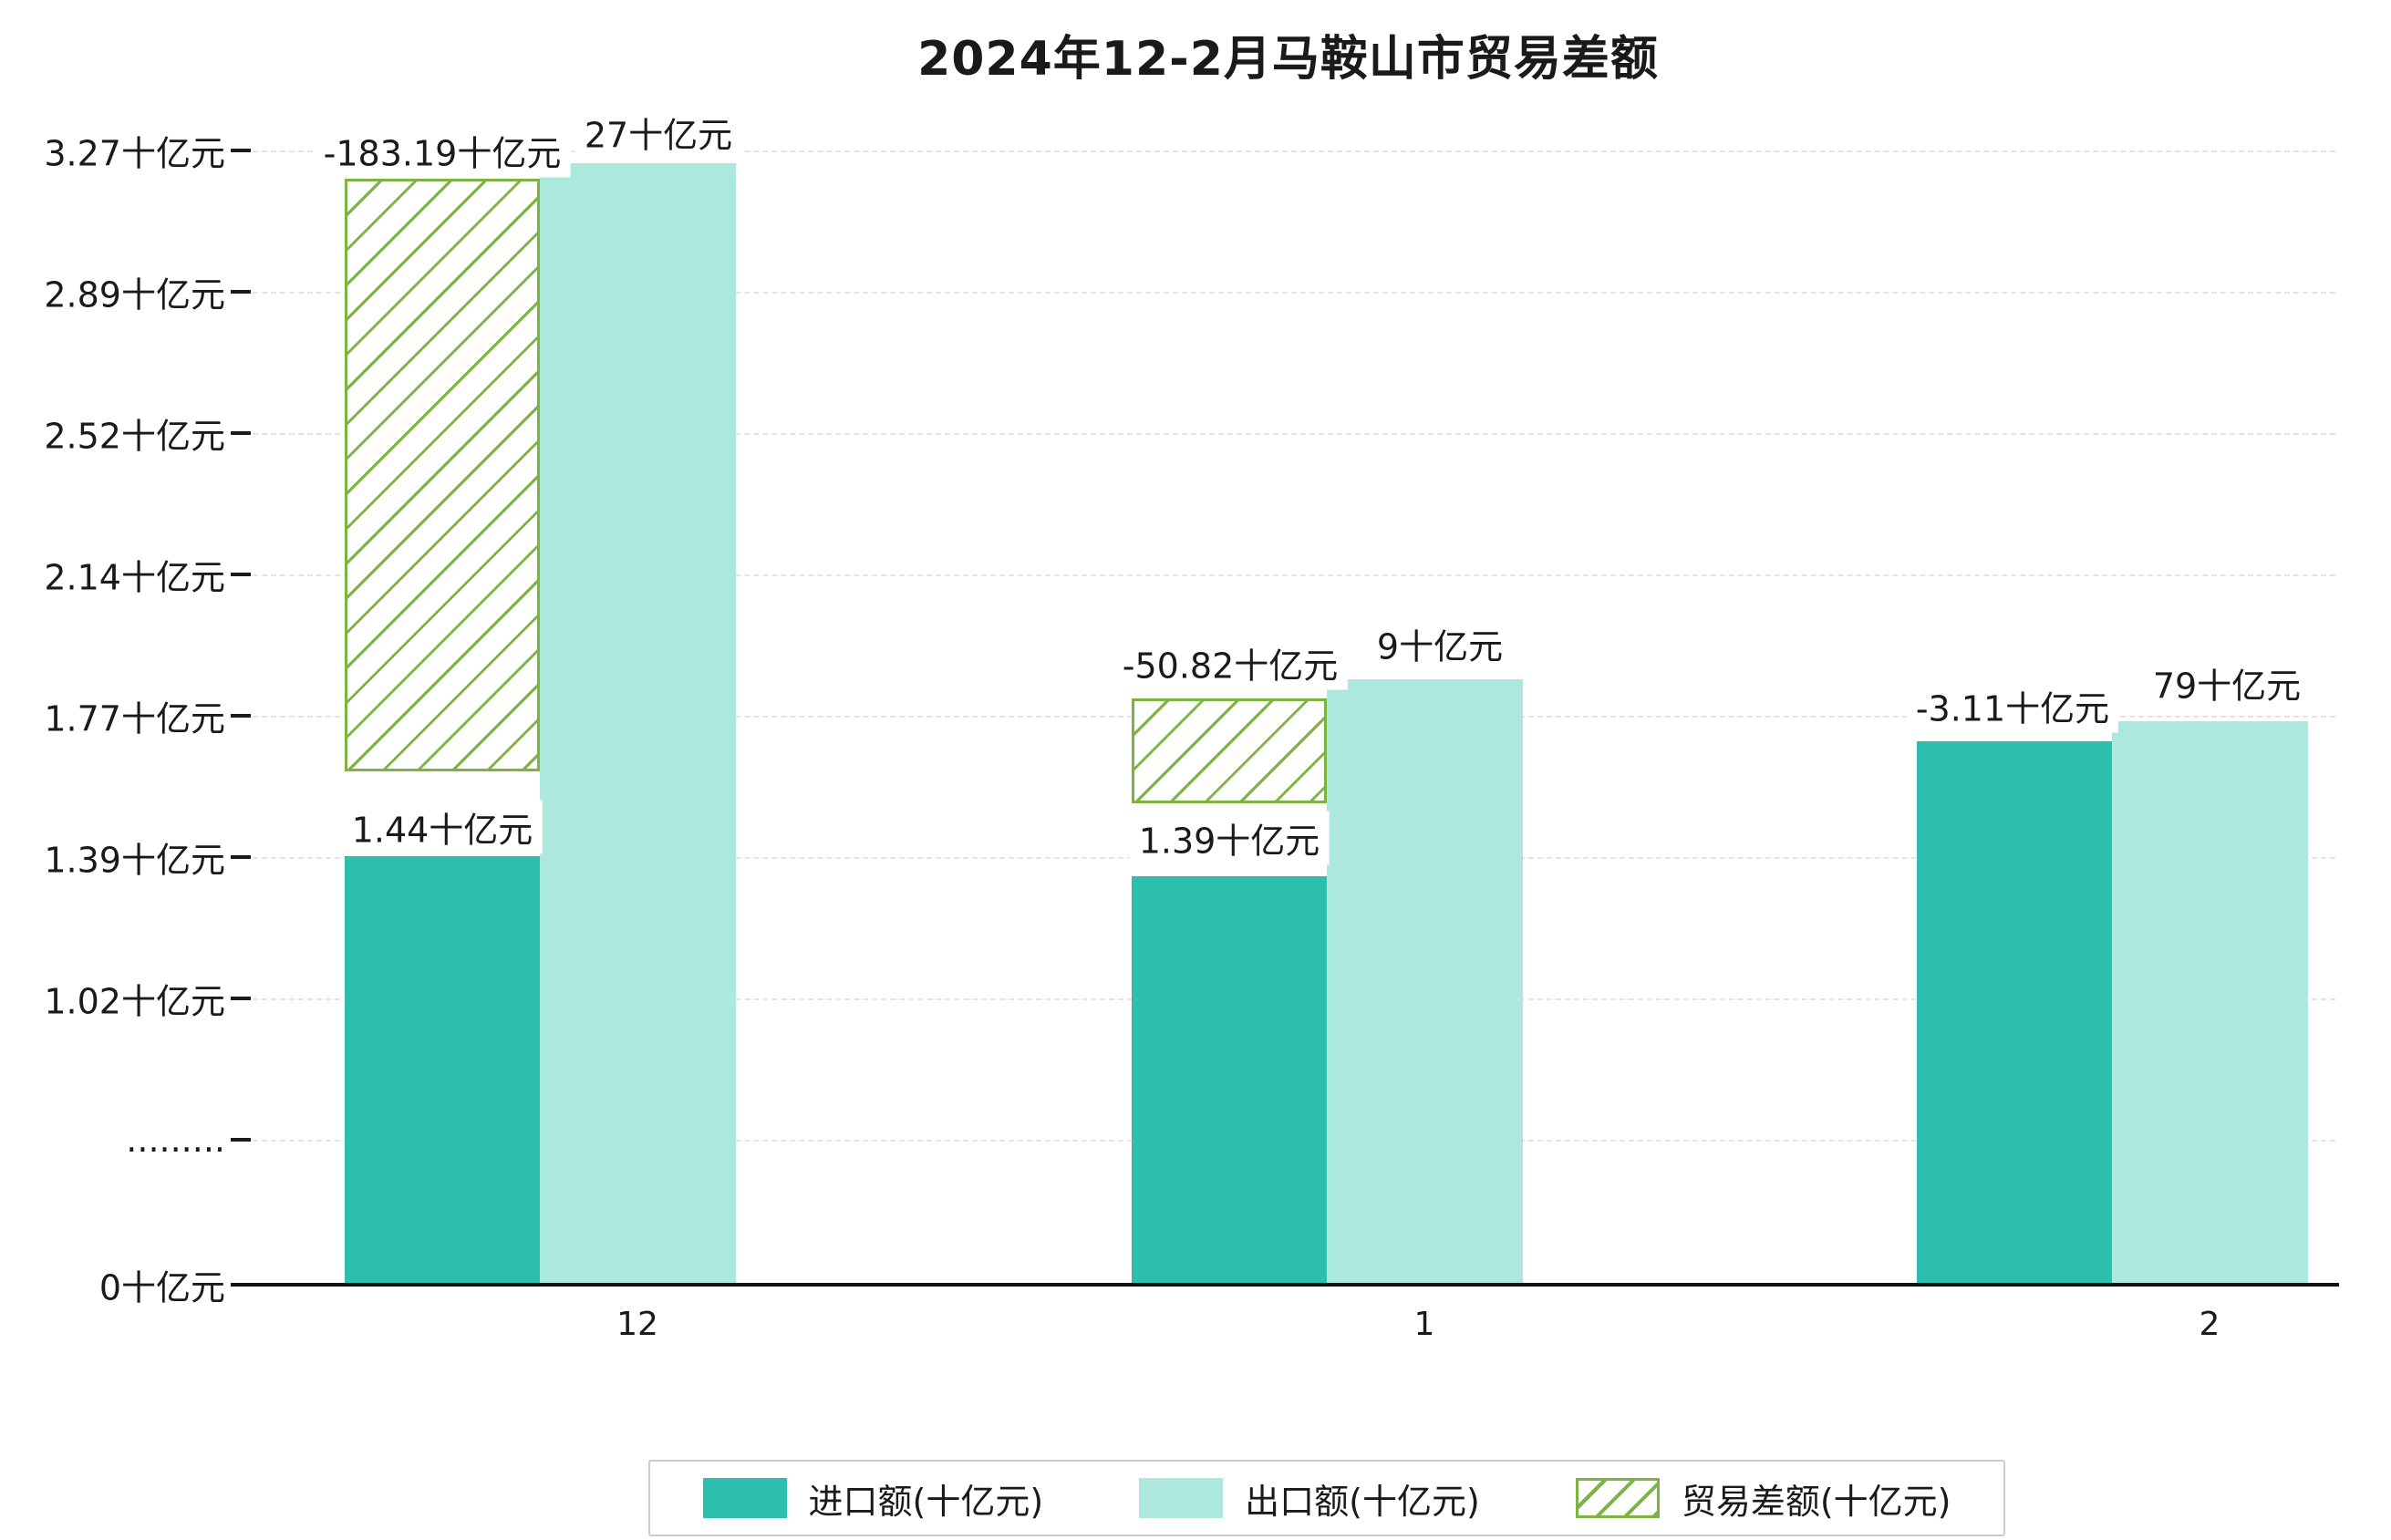 The image size is (2391, 1540). Describe the element at coordinates (1181, 1498) in the screenshot. I see `legend-swatch-export` at that location.